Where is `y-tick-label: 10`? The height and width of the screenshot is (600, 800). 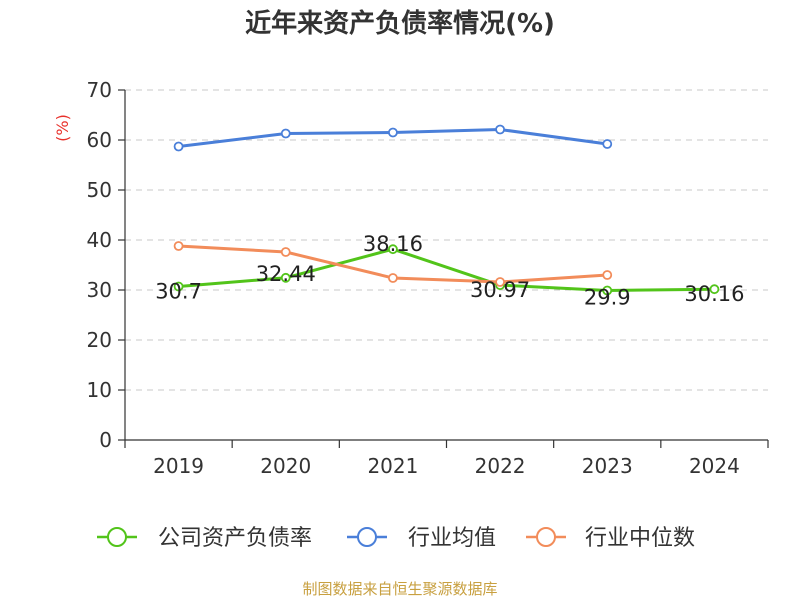 y-tick-label: 10 is located at coordinates (99, 390).